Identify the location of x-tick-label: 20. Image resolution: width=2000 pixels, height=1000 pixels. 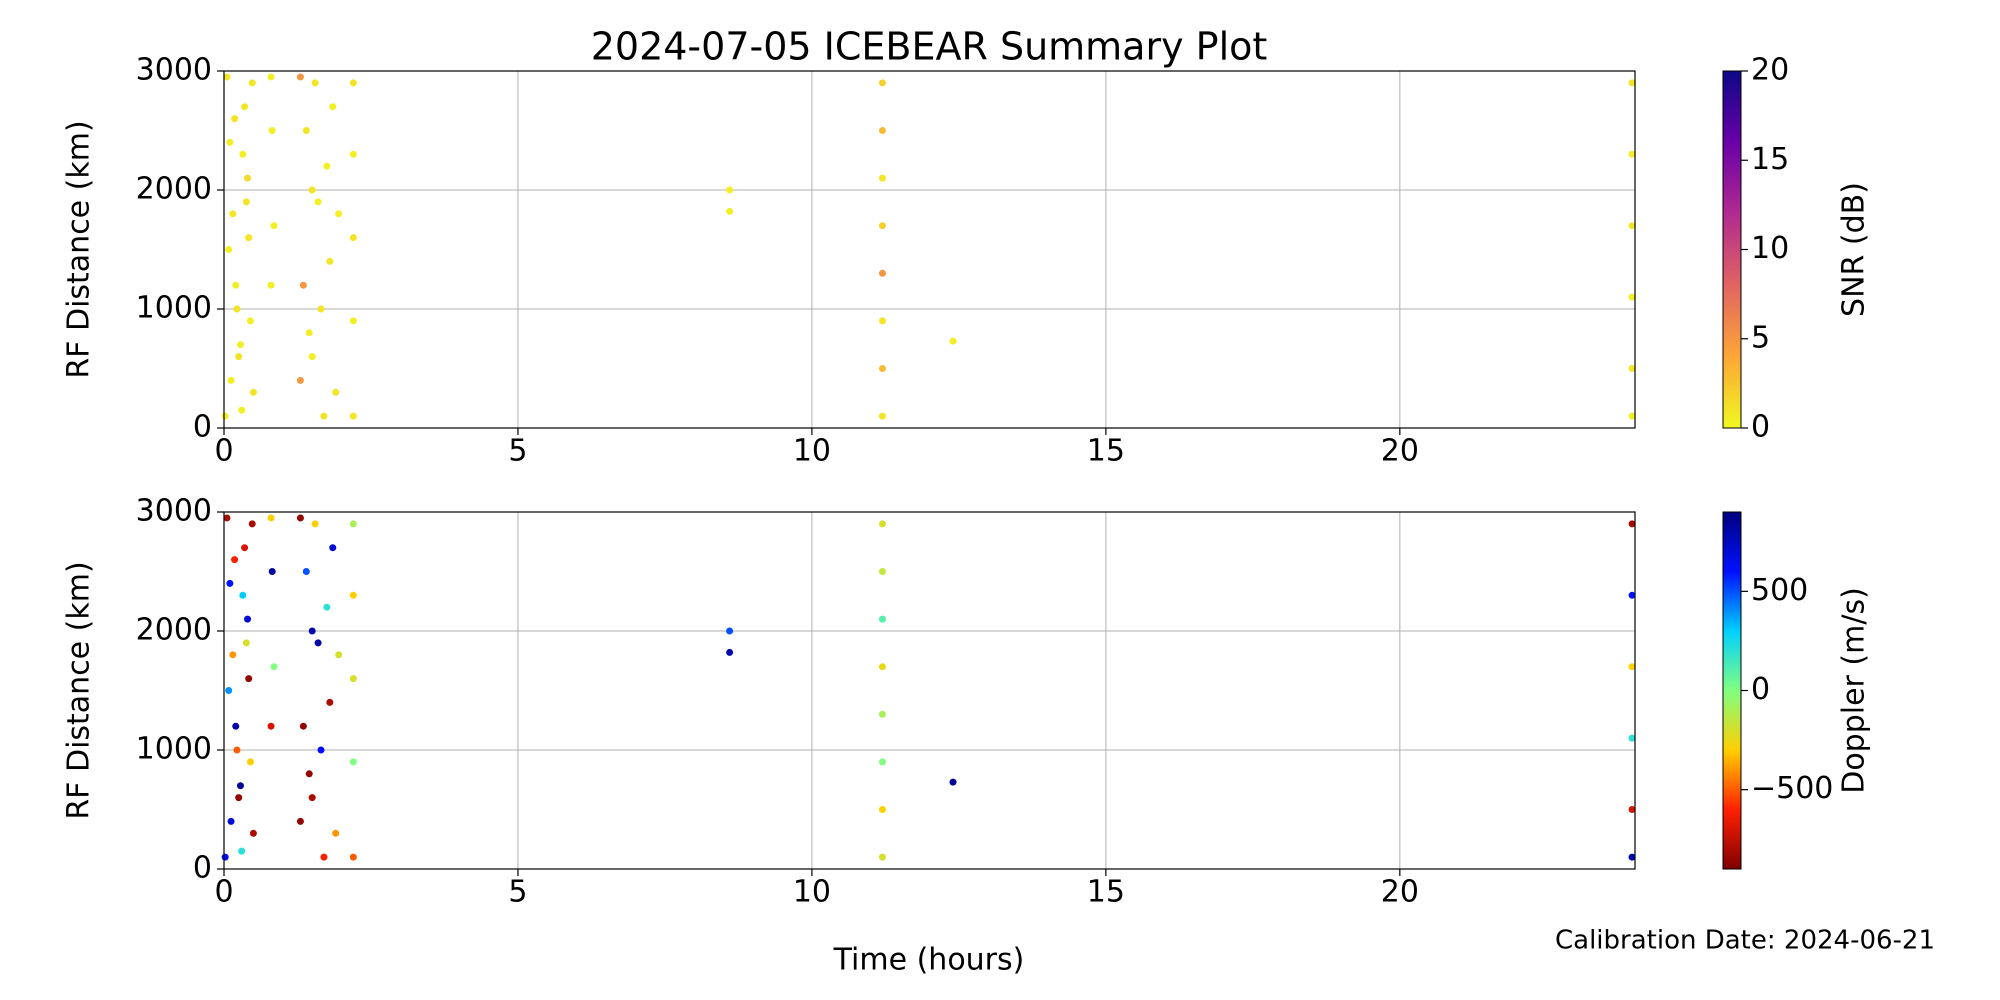
(1400, 892).